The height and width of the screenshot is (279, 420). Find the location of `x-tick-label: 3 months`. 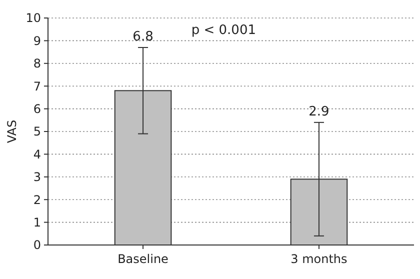

x-tick-label: 3 months is located at coordinates (319, 259).